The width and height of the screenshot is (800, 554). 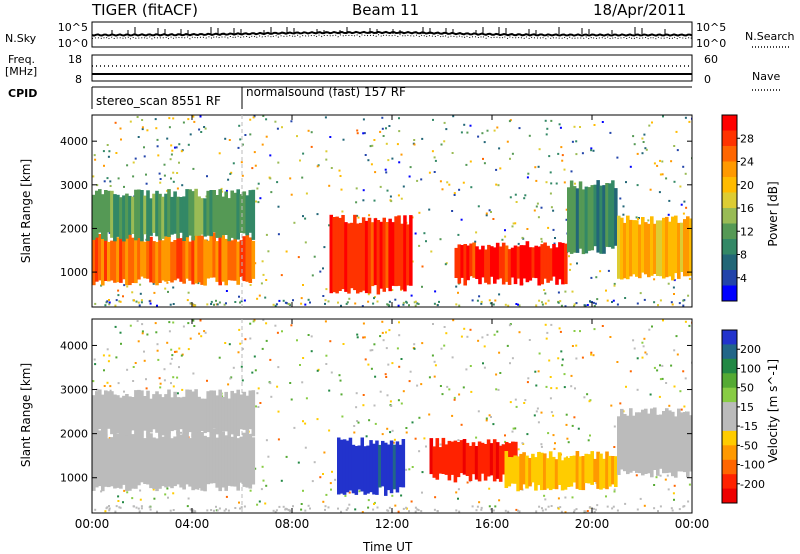 What do you see at coordinates (640, 10) in the screenshot?
I see `date-title: 18/Apr/2011` at bounding box center [640, 10].